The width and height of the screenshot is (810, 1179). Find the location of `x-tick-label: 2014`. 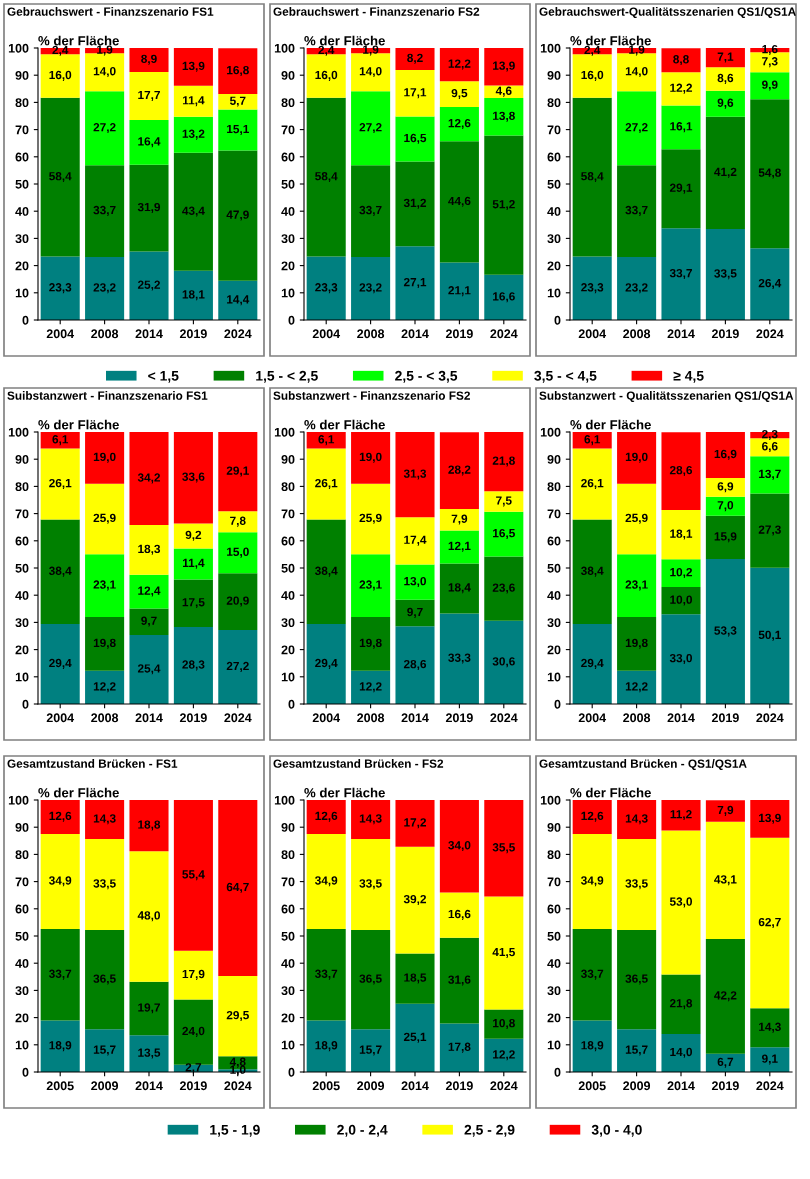

x-tick-label: 2014 is located at coordinates (681, 334).